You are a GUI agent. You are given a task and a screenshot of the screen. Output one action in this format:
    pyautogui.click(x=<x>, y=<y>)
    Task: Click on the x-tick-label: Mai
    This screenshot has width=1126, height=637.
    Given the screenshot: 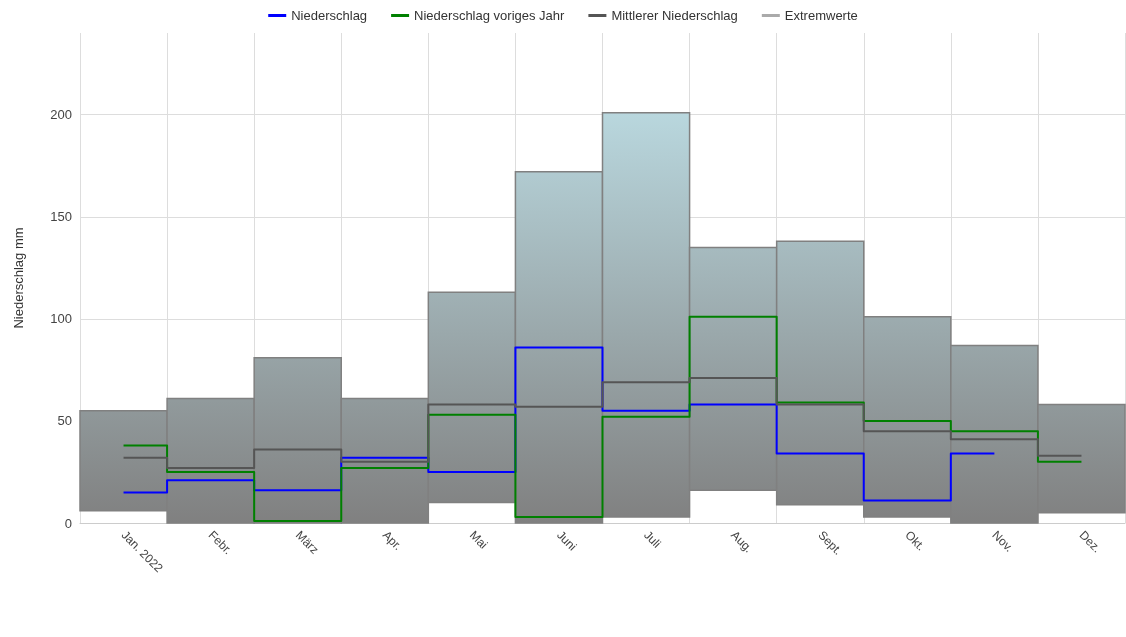 What is the action you would take?
    pyautogui.click(x=478, y=540)
    